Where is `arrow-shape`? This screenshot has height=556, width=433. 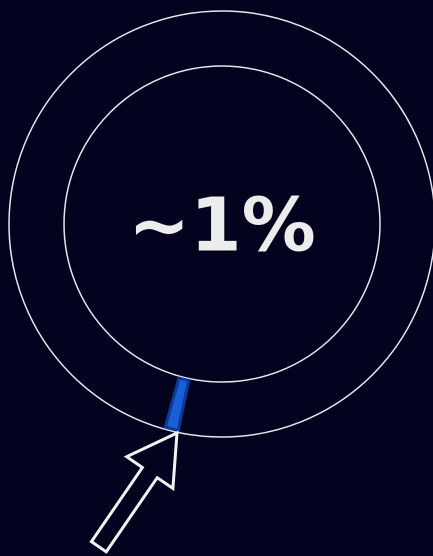 arrow-shape is located at coordinates (134, 492).